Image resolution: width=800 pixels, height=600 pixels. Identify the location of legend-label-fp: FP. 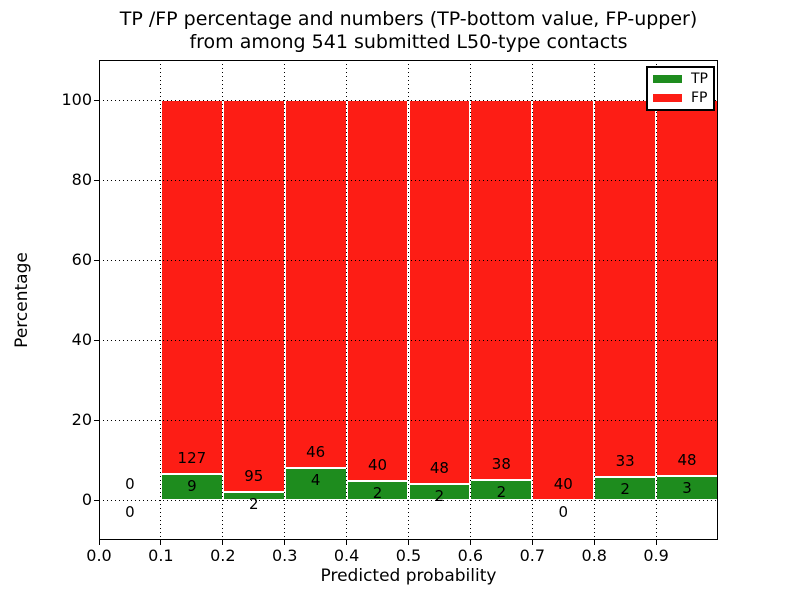
(699, 97).